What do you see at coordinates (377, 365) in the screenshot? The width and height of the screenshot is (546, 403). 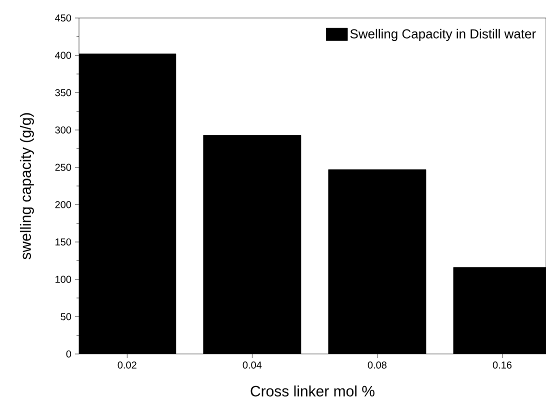 I see `x-tick-label: 0.08` at bounding box center [377, 365].